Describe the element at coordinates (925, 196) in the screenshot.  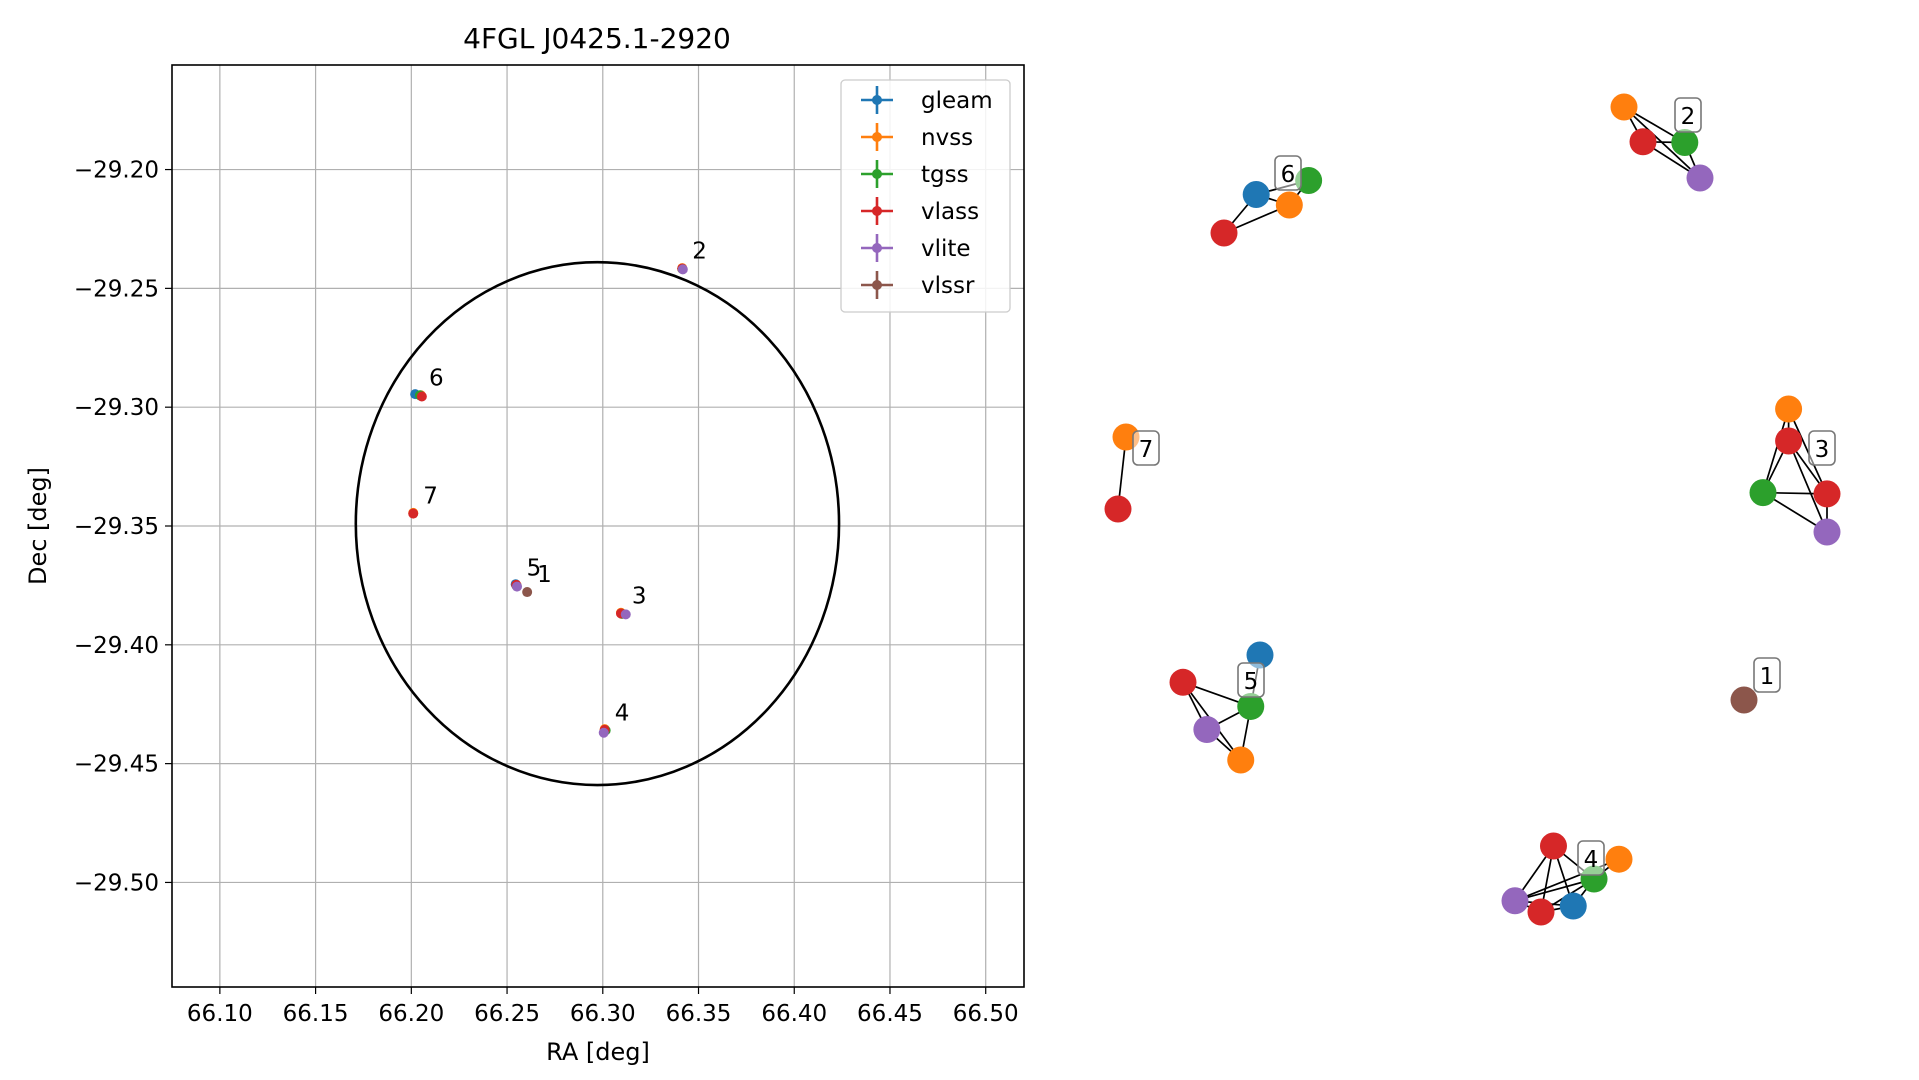
I see `legend: gleam nvss tgss vlass vlite vlssr` at that location.